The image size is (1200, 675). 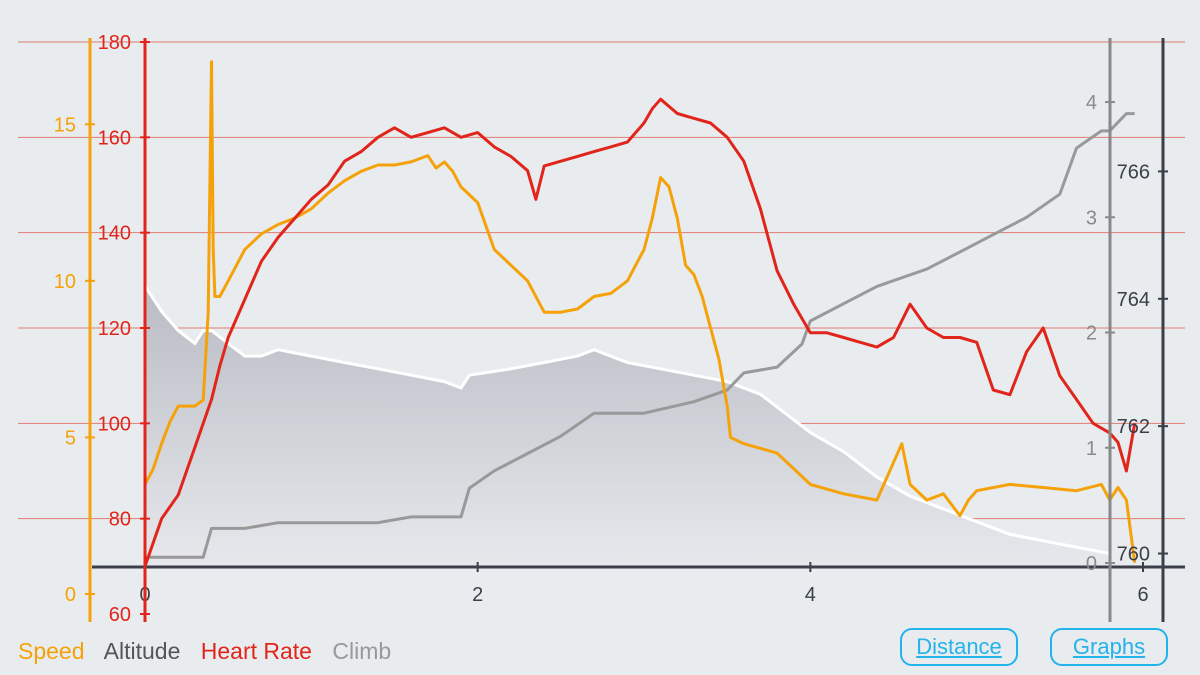 What do you see at coordinates (959, 647) in the screenshot?
I see `distance-button: Distance` at bounding box center [959, 647].